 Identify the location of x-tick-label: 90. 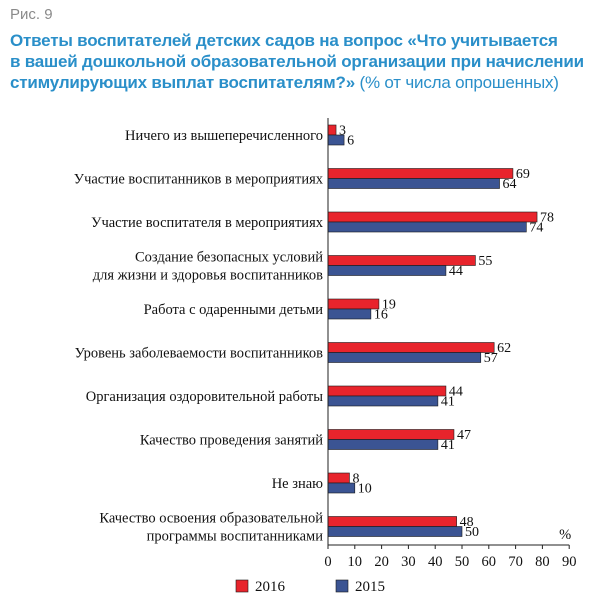
(569, 562).